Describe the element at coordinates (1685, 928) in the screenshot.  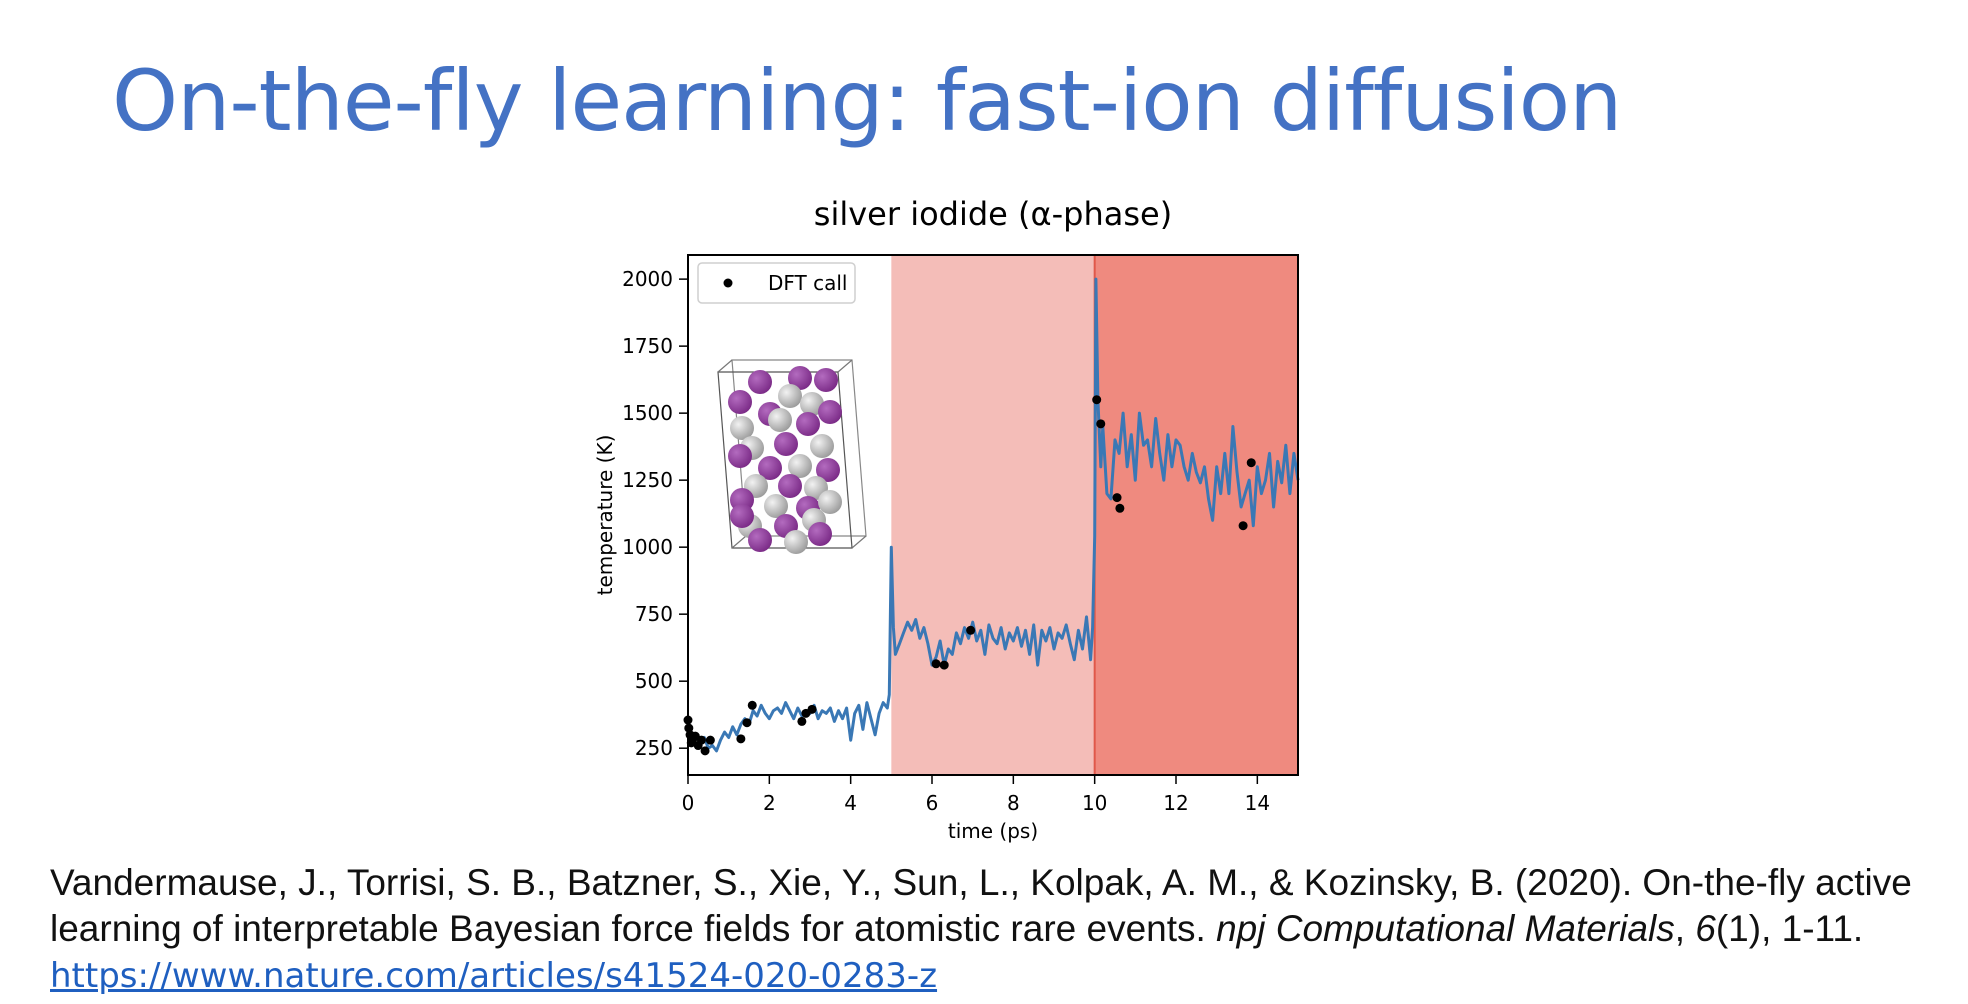
I see `citation-volume-sep: ,` at that location.